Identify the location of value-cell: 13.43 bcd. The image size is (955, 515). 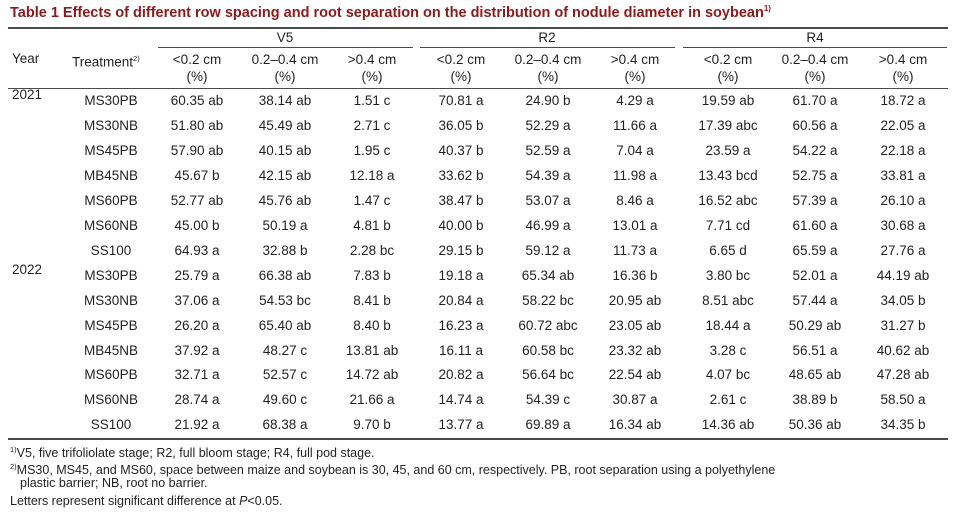
(728, 175).